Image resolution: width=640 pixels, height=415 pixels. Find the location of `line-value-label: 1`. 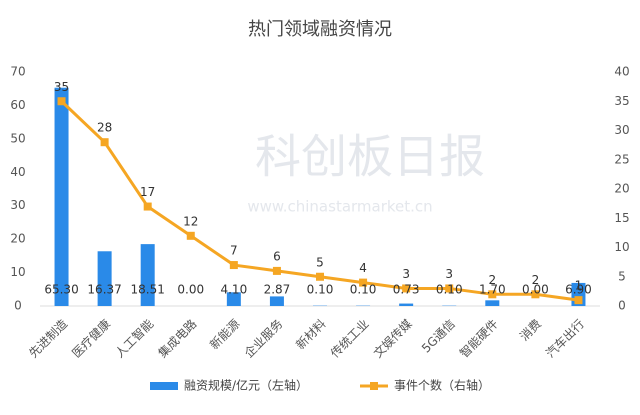

line-value-label: 1 is located at coordinates (579, 286).